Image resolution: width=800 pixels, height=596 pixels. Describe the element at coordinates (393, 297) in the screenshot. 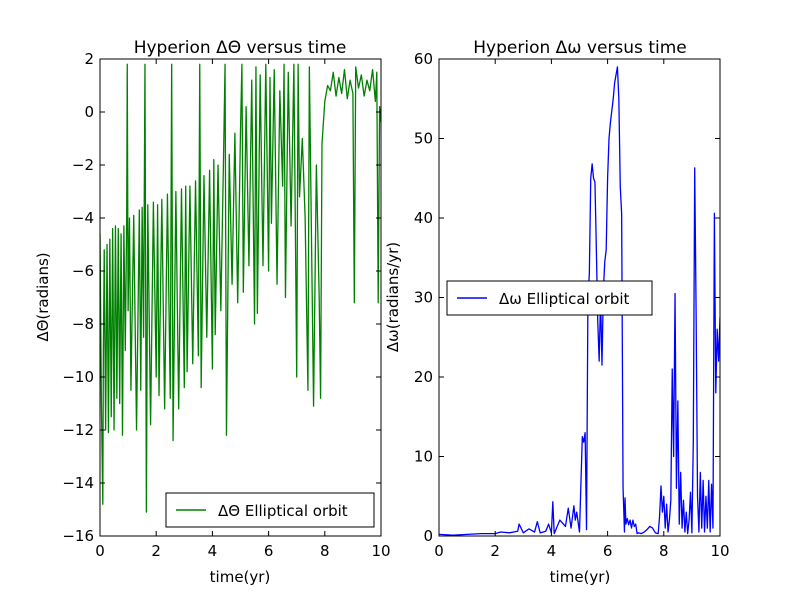

I see `omega-chart-ylabel: Δω(radians/yr)` at that location.